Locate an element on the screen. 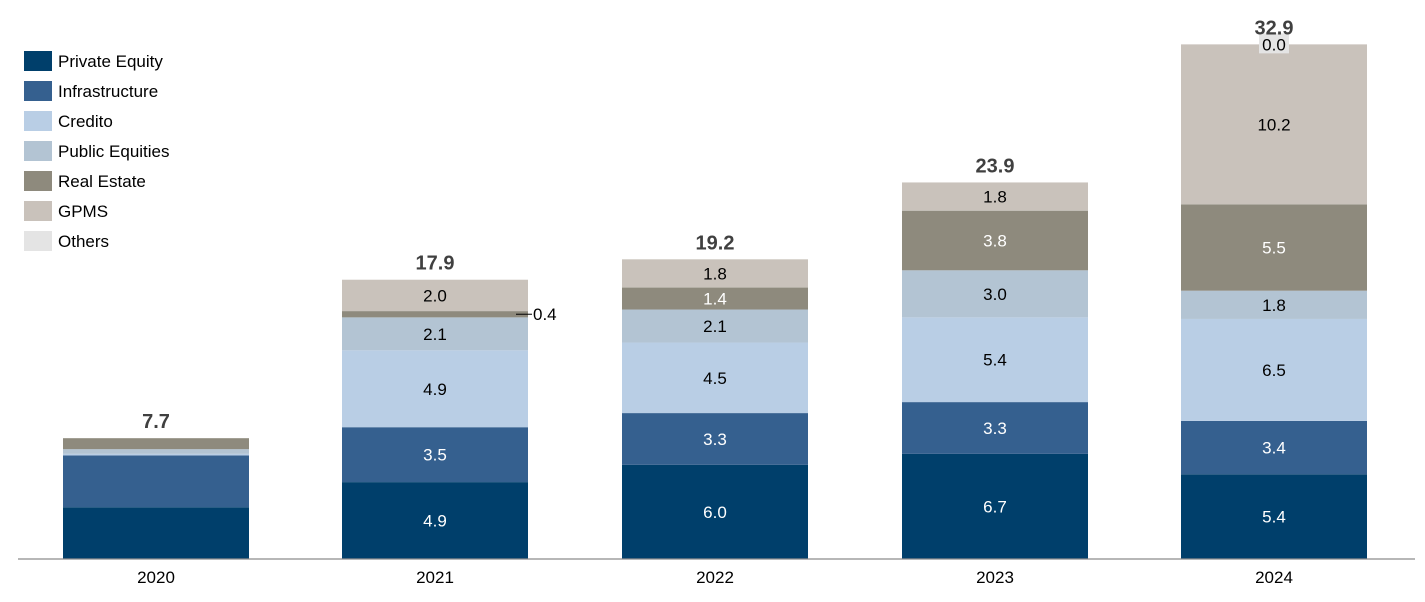  bar-segment-infrastructure-2021 is located at coordinates (435, 455).